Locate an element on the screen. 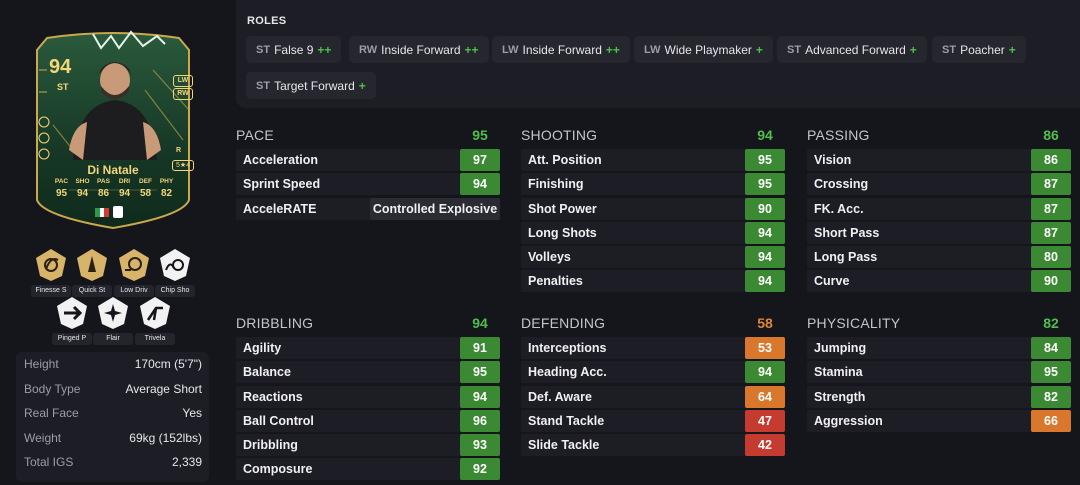  stat-value: 92 is located at coordinates (480, 469).